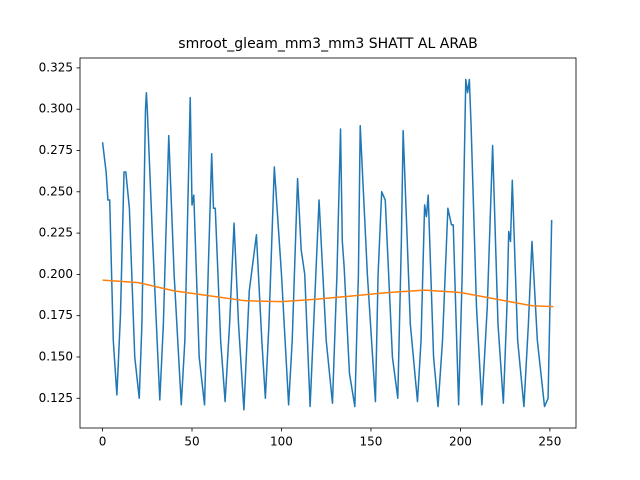  Describe the element at coordinates (103, 442) in the screenshot. I see `x-tick-label: 0` at that location.